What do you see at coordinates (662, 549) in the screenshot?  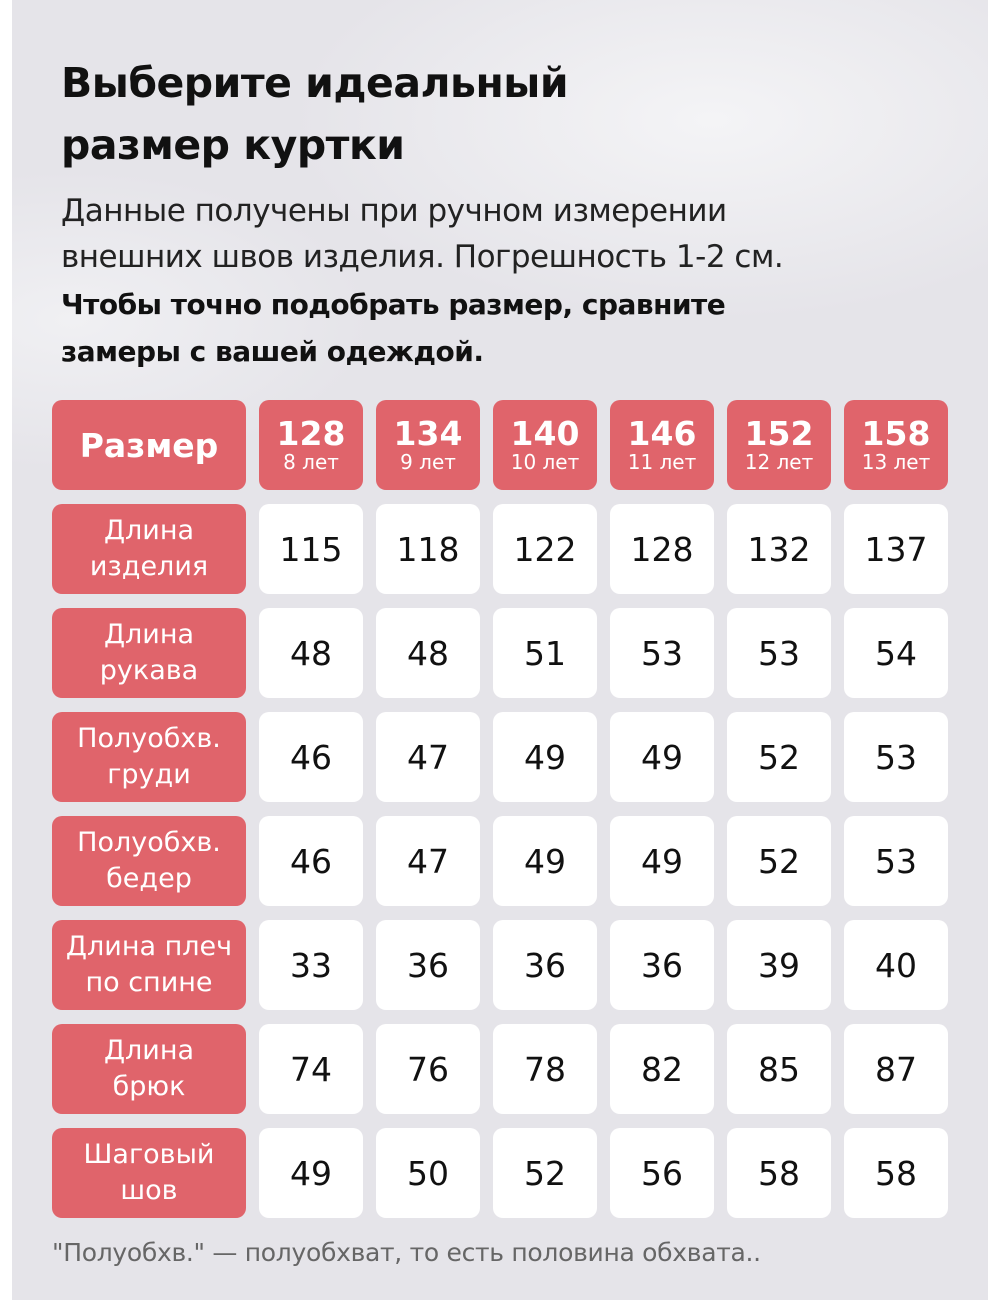 I see `table-cell: 128` at bounding box center [662, 549].